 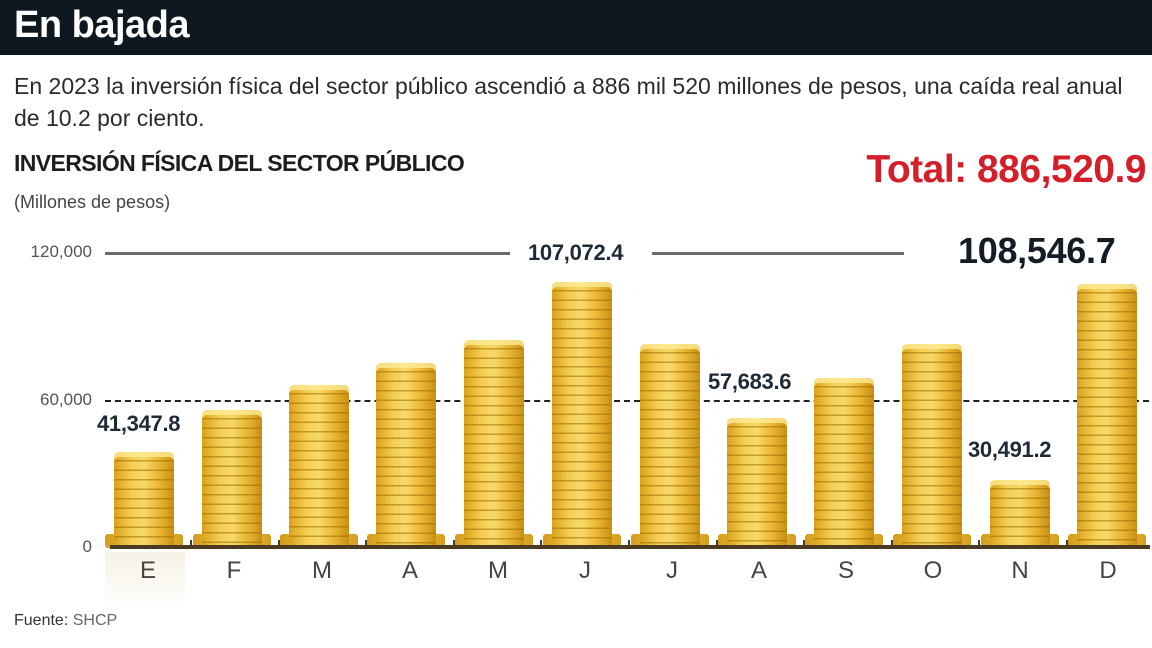 I want to click on bar-dic, so click(x=1107, y=416).